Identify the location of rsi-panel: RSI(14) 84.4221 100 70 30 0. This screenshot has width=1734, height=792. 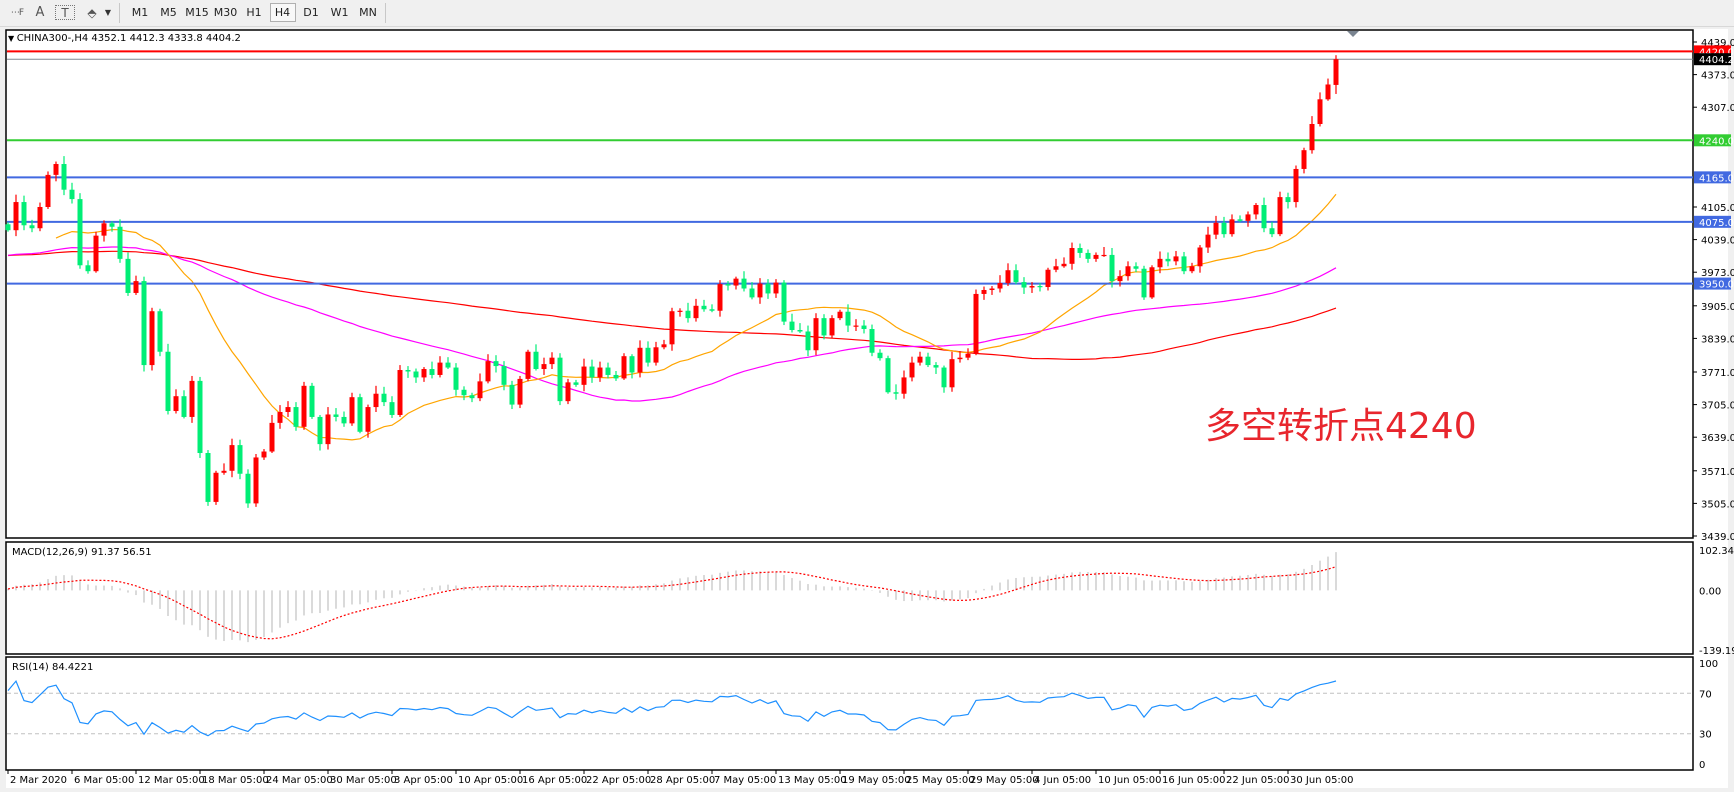
(861, 713).